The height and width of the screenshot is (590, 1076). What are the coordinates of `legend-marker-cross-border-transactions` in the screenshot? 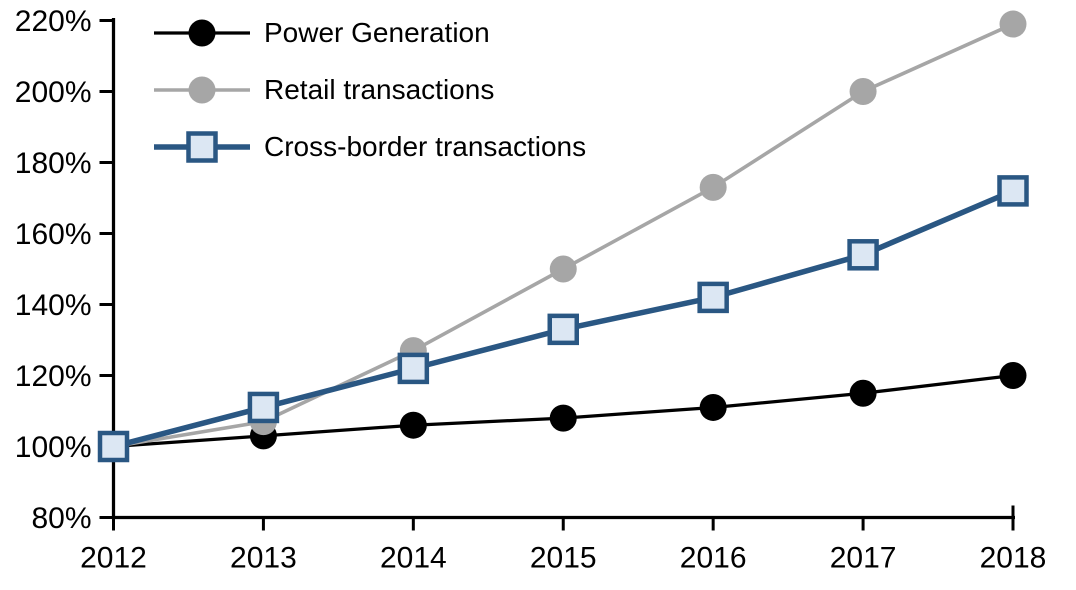 It's located at (202, 146).